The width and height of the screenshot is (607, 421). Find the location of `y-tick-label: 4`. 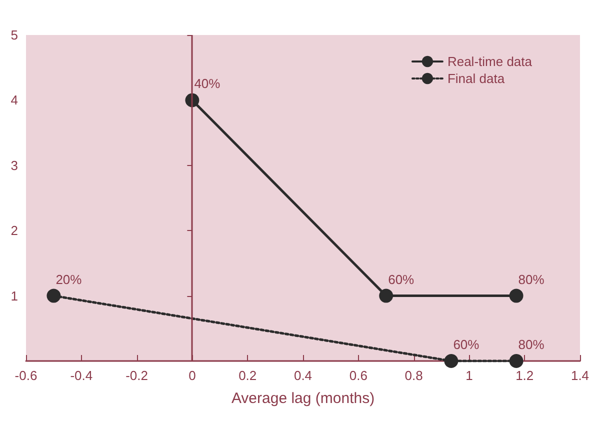

y-tick-label: 4 is located at coordinates (14, 100).